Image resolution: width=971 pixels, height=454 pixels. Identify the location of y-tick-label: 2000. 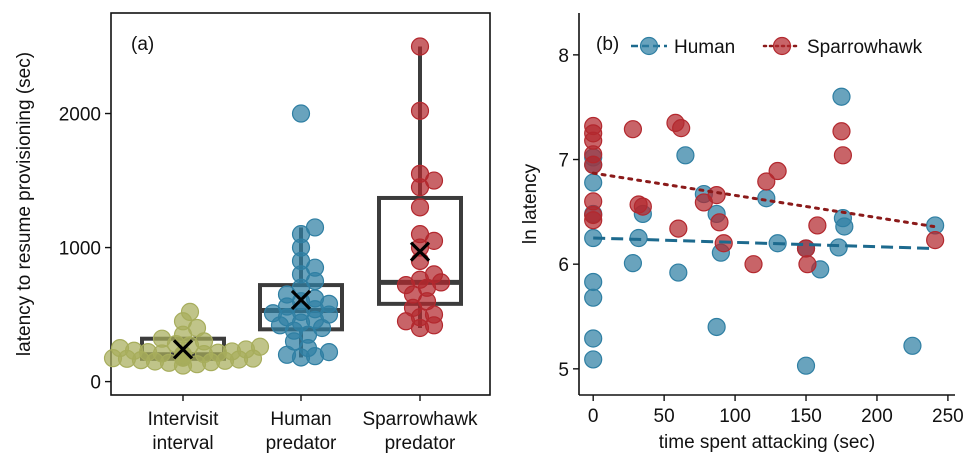
(80, 115).